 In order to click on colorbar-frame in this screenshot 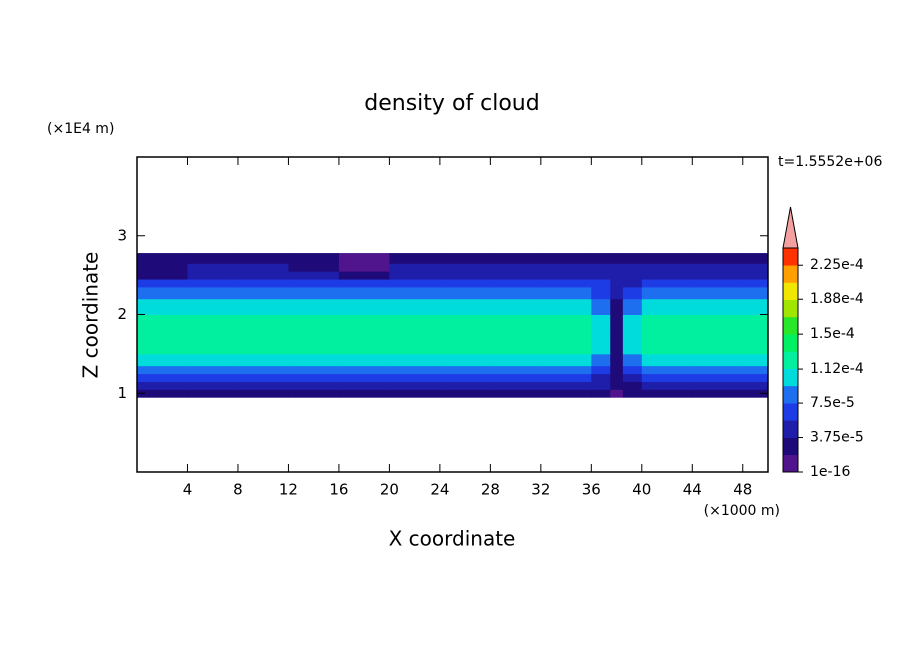, I will do `click(790, 360)`.